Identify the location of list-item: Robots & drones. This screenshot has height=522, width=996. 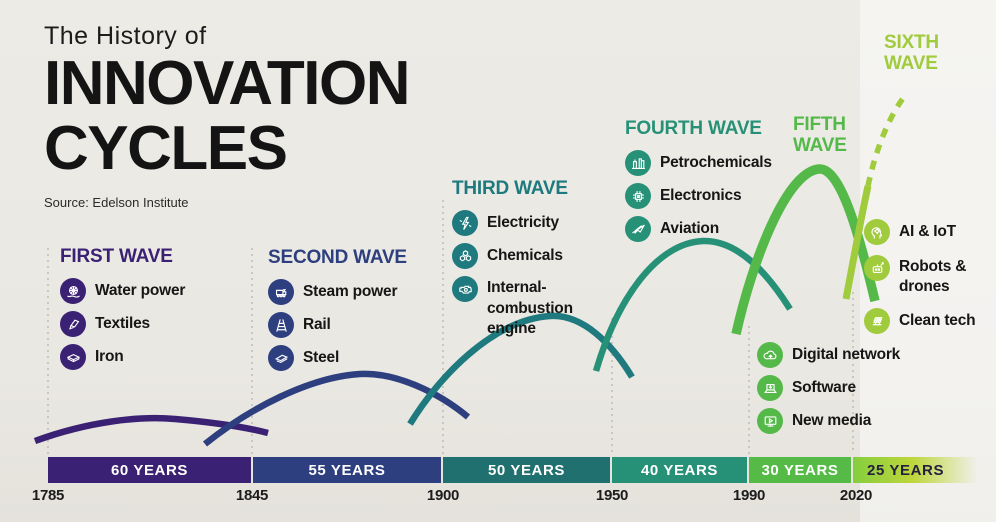
(919, 276).